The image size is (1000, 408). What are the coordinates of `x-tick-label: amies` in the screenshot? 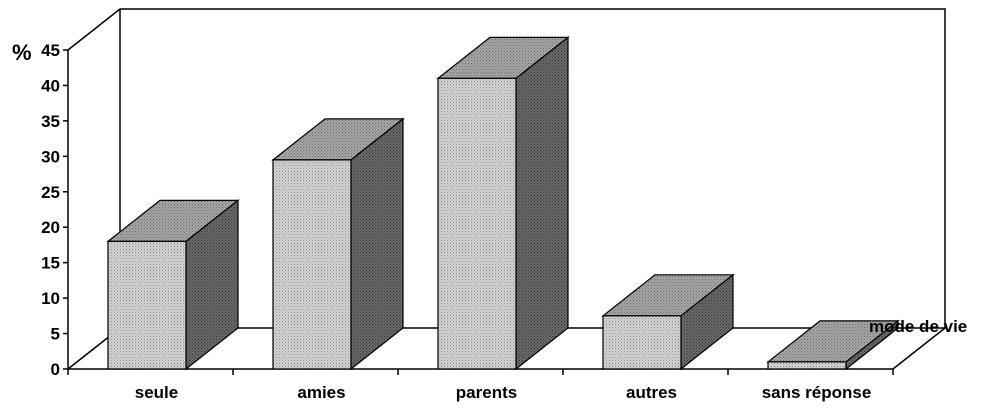 It's located at (321, 392).